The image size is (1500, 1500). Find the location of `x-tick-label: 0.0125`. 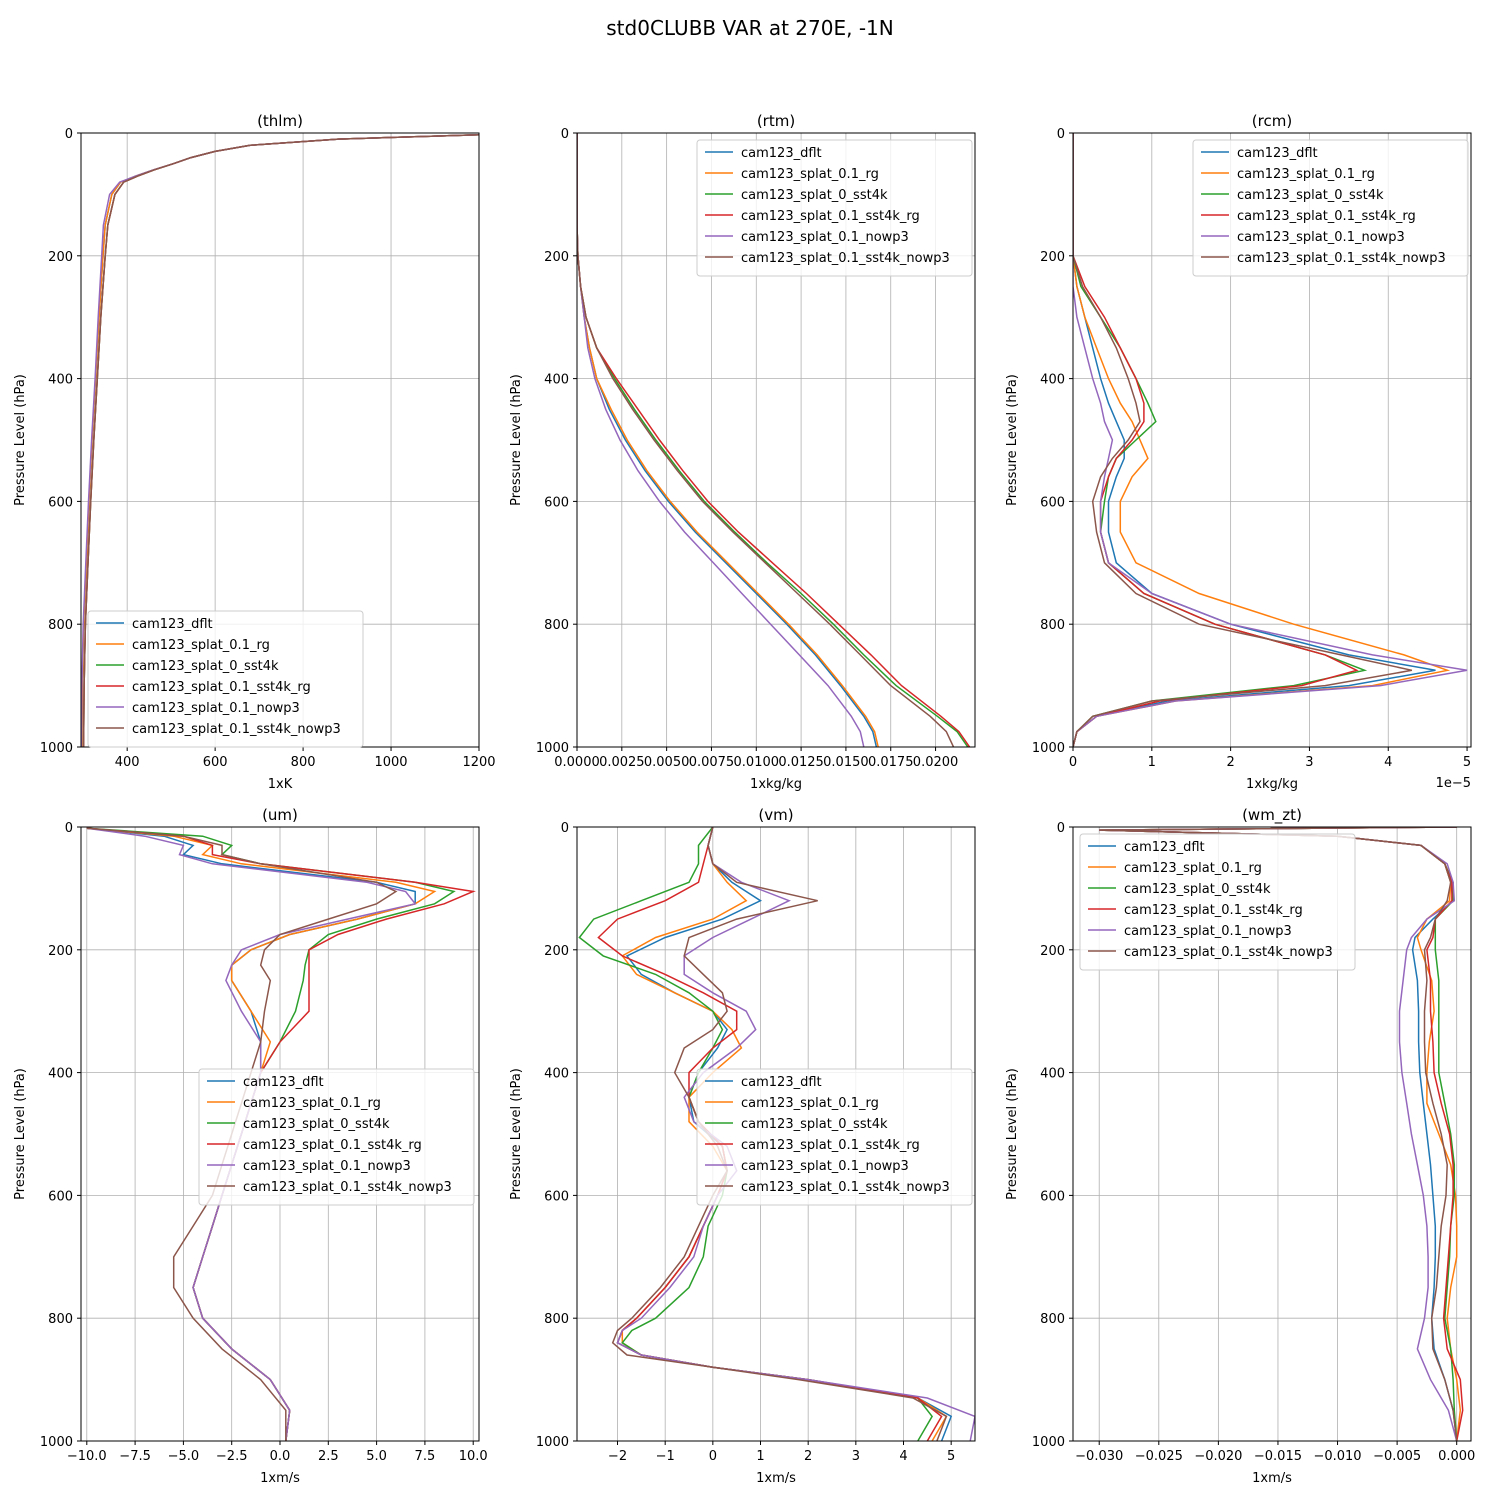

x-tick-label: 0.0125 is located at coordinates (801, 762).